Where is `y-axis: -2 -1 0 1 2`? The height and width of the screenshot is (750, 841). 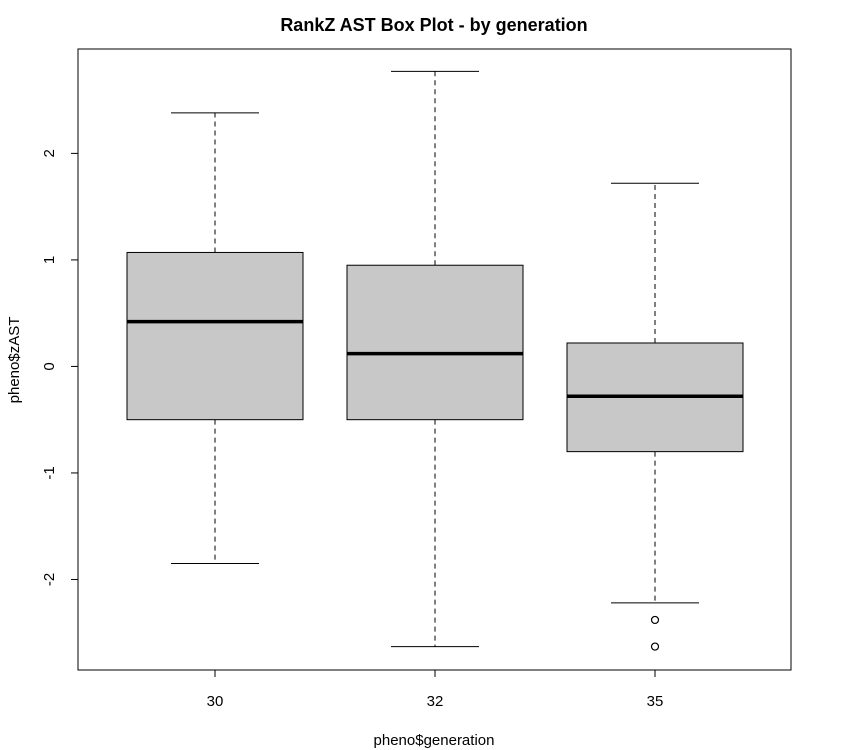 y-axis: -2 -1 0 1 2 is located at coordinates (60, 367).